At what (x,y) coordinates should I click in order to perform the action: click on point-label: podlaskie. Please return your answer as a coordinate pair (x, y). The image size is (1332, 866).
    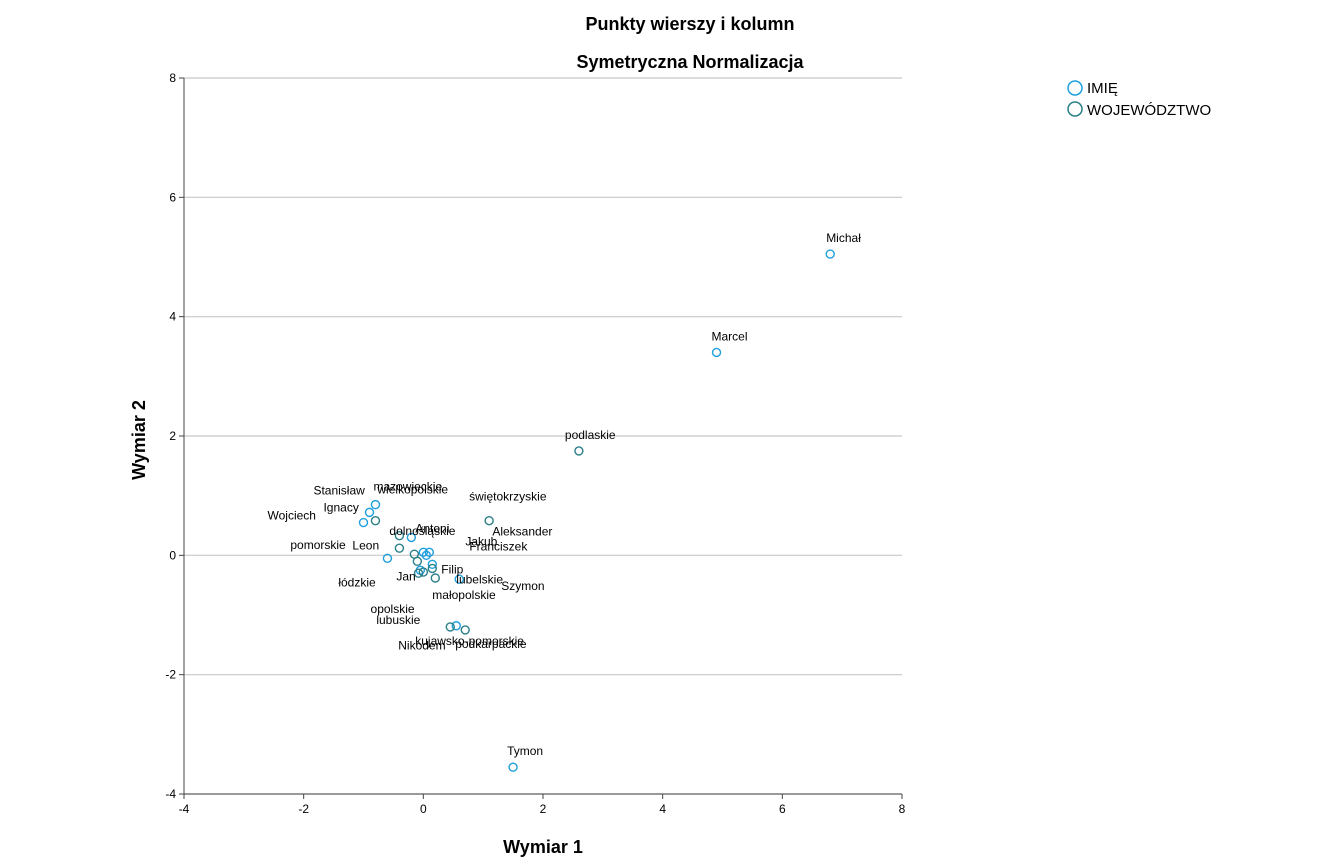
    Looking at the image, I should click on (590, 435).